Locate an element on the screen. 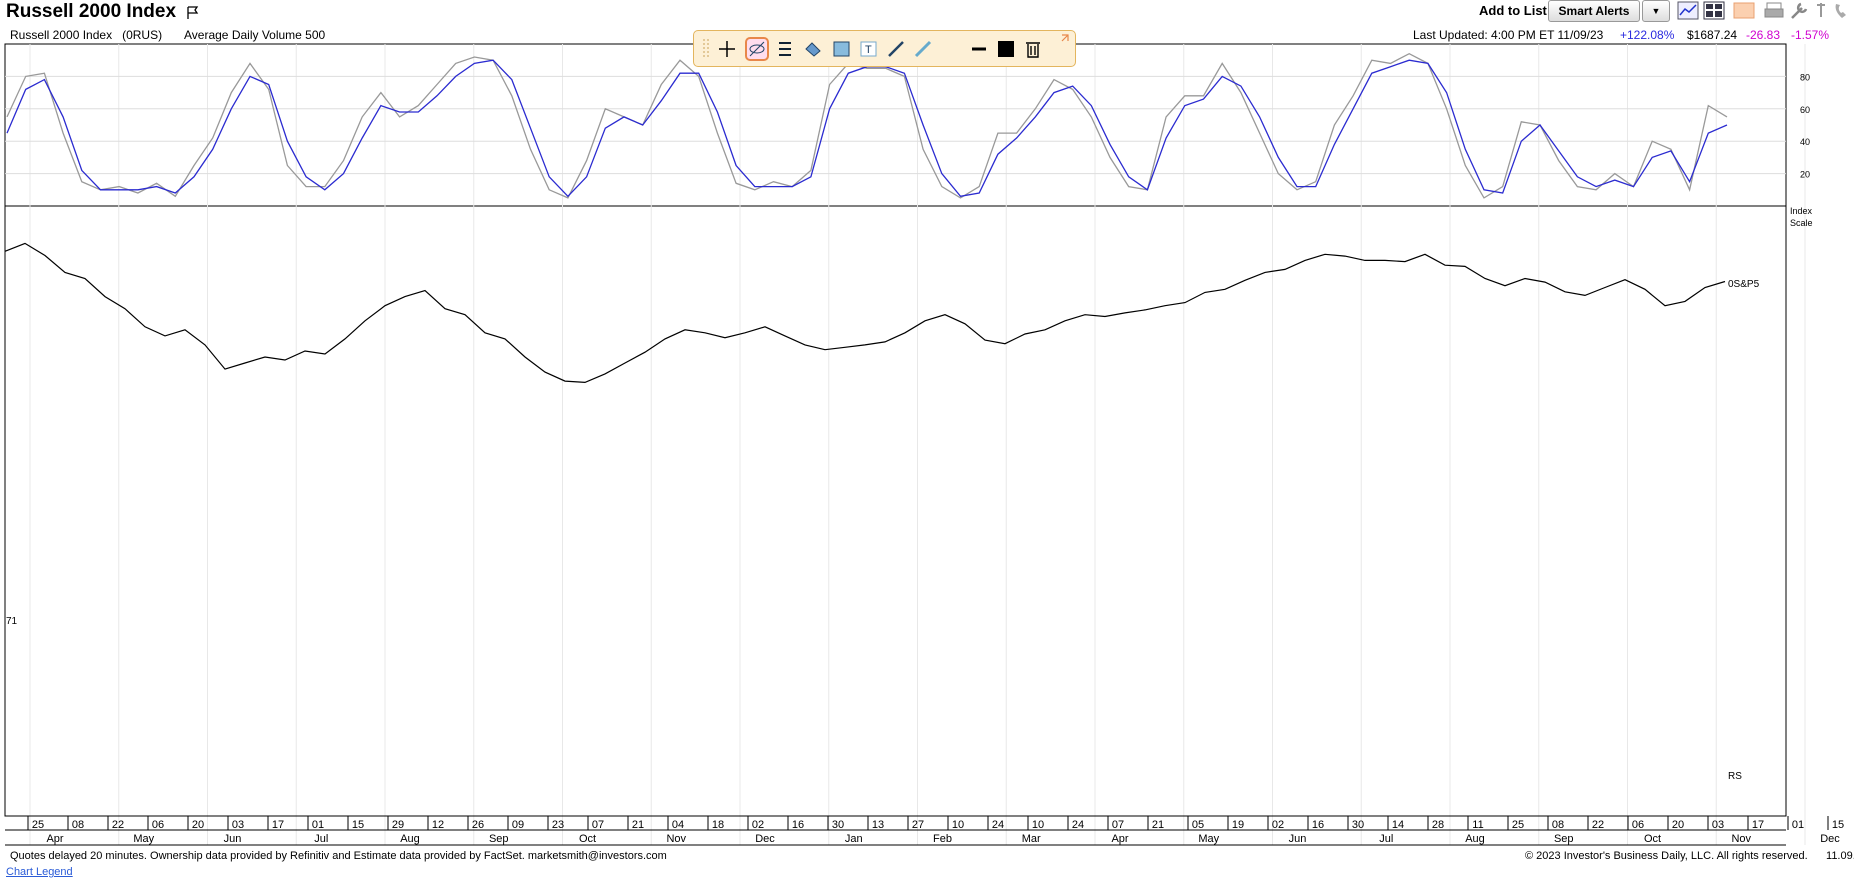  line-chart-icon is located at coordinates (1688, 11).